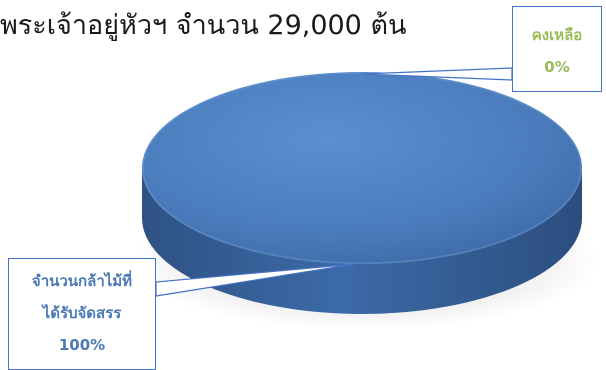 The image size is (606, 370). Describe the element at coordinates (255, 280) in the screenshot. I see `leader-line-allocated` at that location.